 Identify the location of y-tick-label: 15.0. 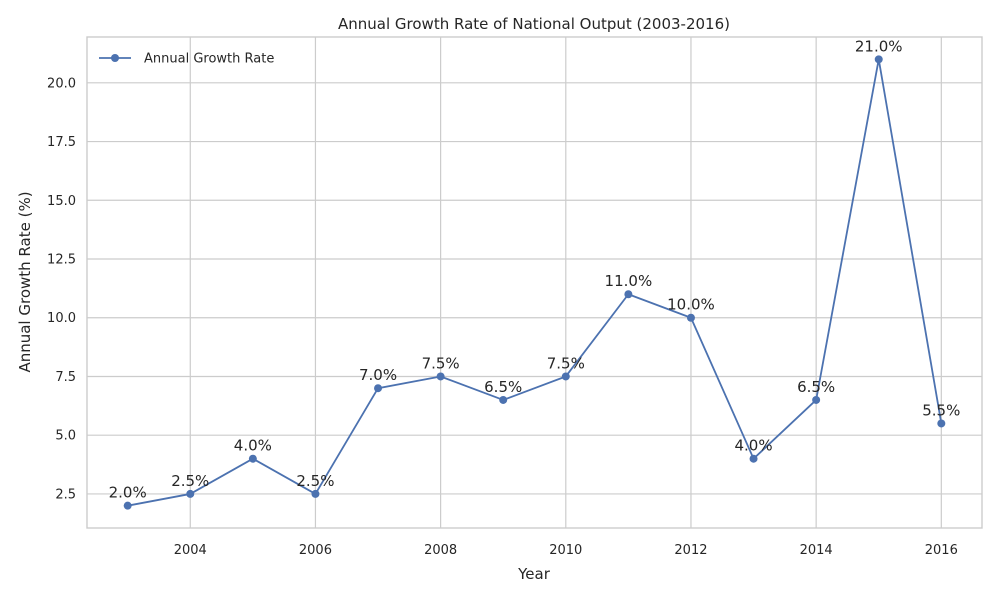
(61, 201).